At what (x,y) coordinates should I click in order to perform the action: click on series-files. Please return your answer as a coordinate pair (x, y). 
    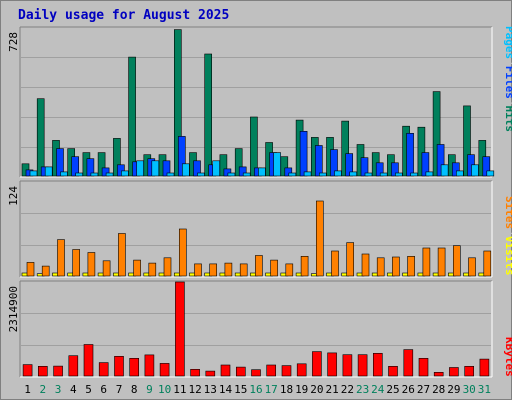
    Looking at the image, I should click on (258, 154).